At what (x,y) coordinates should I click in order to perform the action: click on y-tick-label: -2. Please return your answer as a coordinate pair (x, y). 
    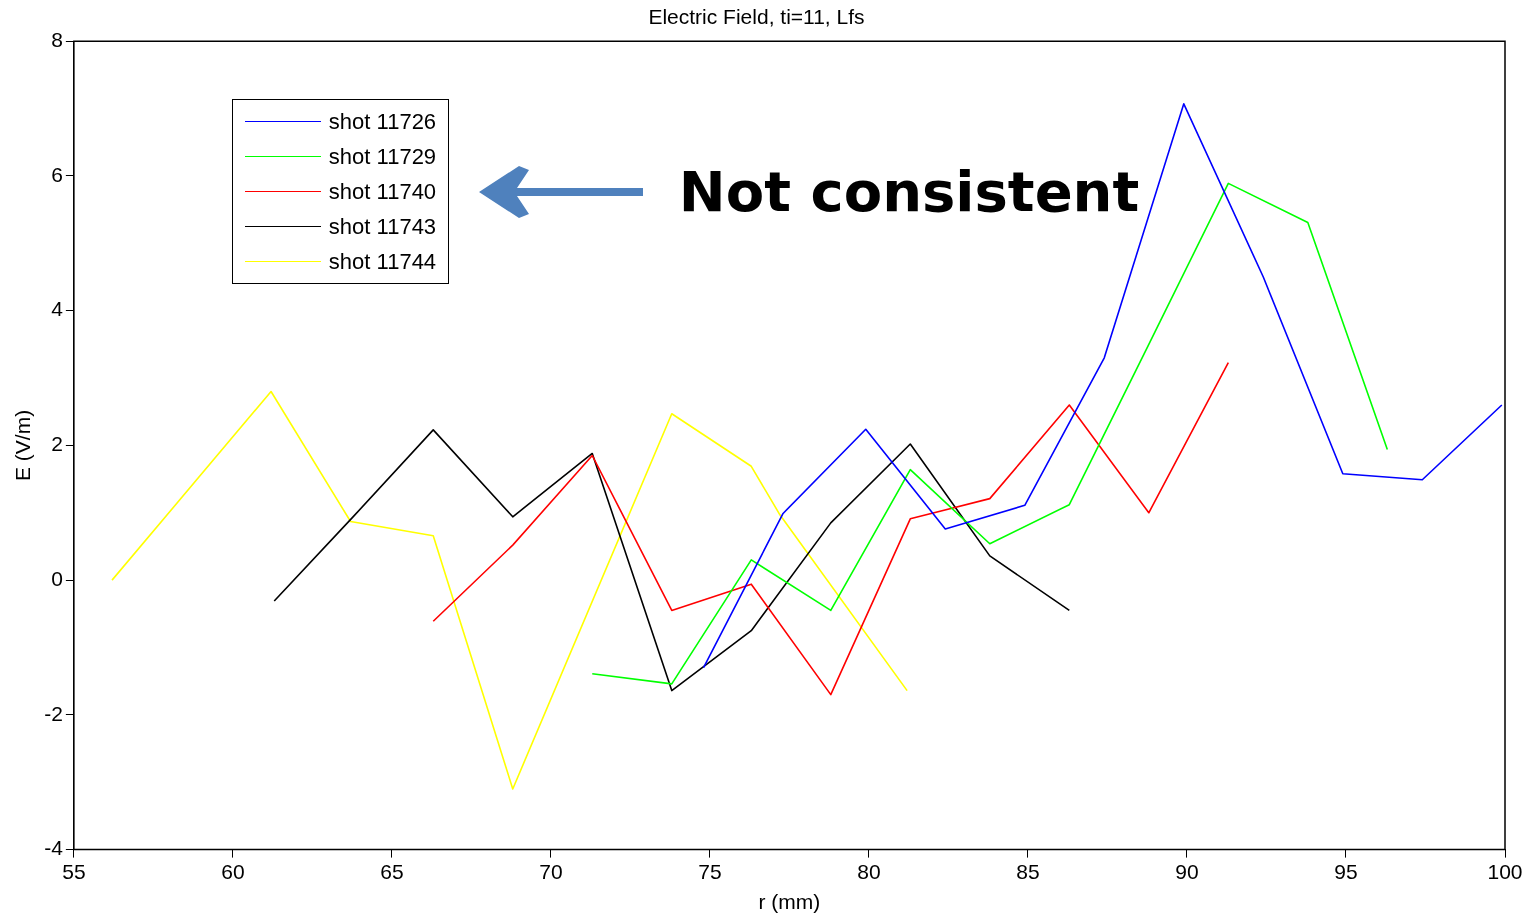
    Looking at the image, I should click on (53, 713).